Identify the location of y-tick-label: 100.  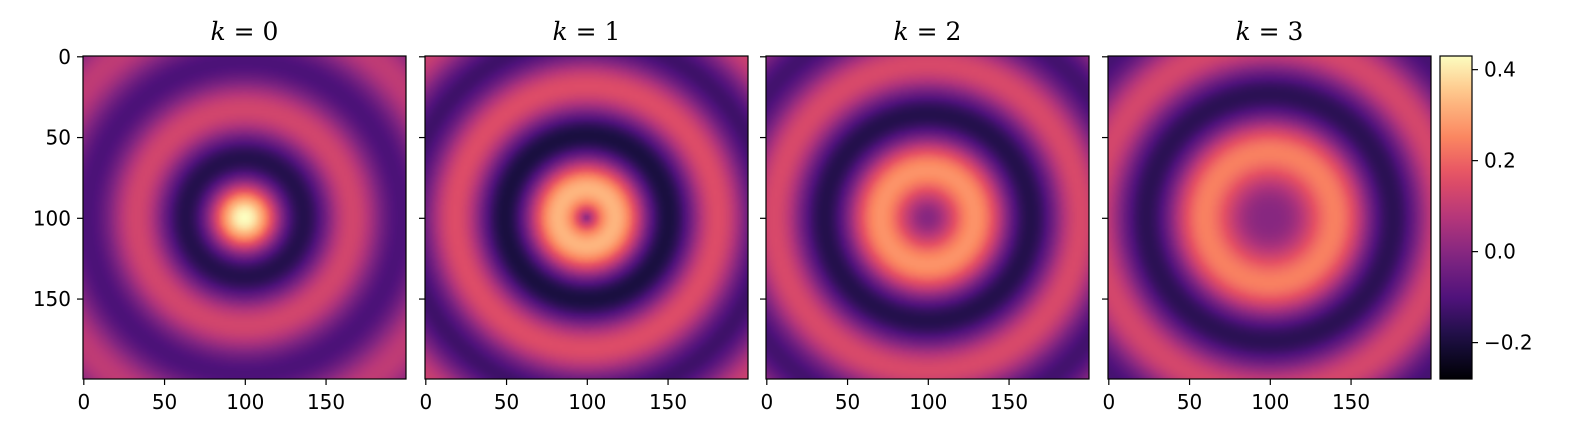
(52, 218).